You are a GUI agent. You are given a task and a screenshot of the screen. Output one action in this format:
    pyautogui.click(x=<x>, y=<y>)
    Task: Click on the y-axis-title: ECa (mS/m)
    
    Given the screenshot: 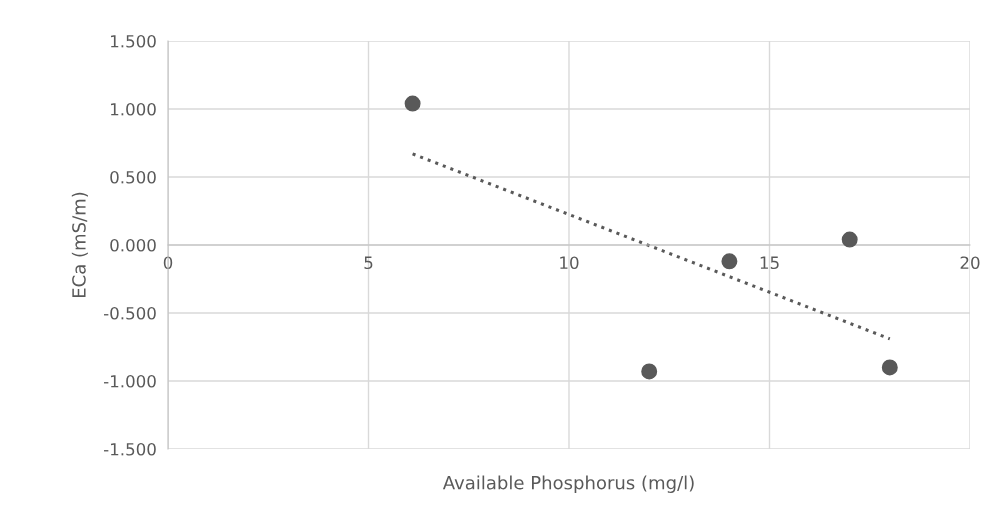 What is the action you would take?
    pyautogui.click(x=79, y=245)
    